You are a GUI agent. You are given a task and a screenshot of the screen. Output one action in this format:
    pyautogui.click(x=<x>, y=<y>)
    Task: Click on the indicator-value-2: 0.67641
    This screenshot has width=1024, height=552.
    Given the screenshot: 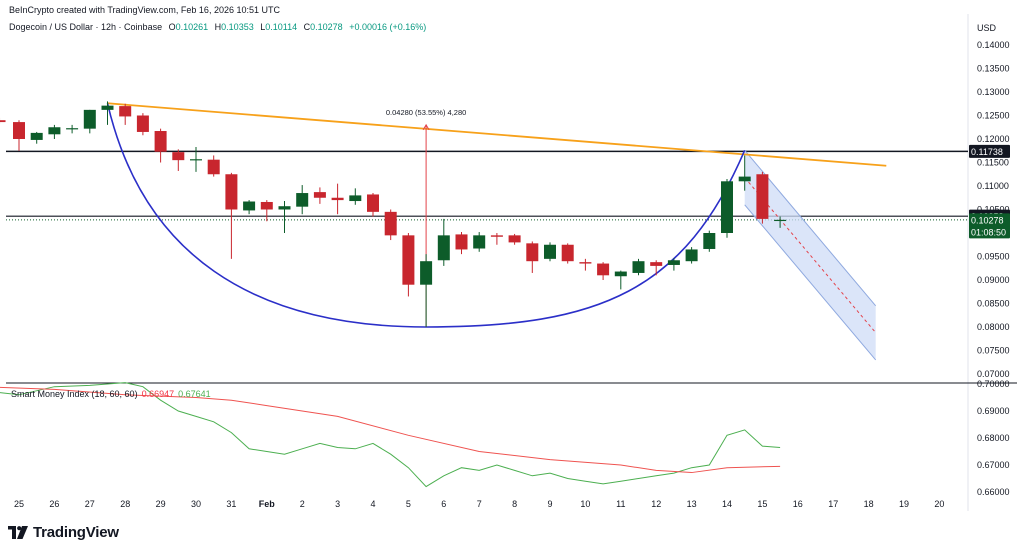 What is the action you would take?
    pyautogui.click(x=194, y=394)
    